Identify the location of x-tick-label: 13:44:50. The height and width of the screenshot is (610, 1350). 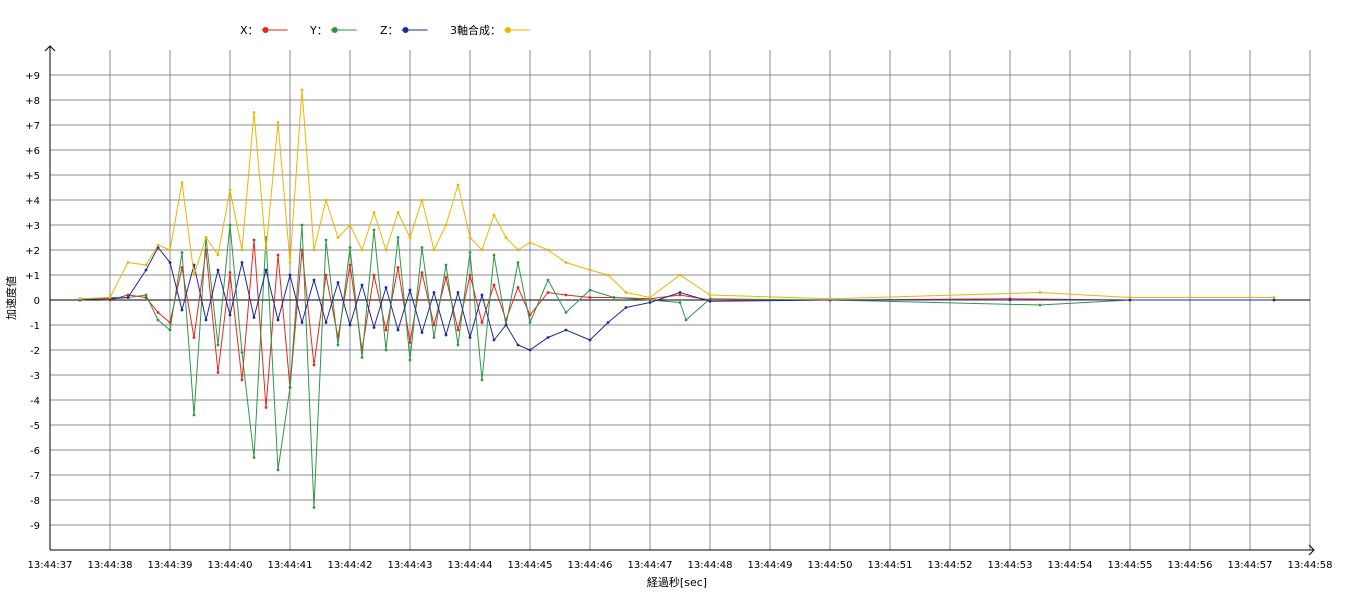
(830, 565).